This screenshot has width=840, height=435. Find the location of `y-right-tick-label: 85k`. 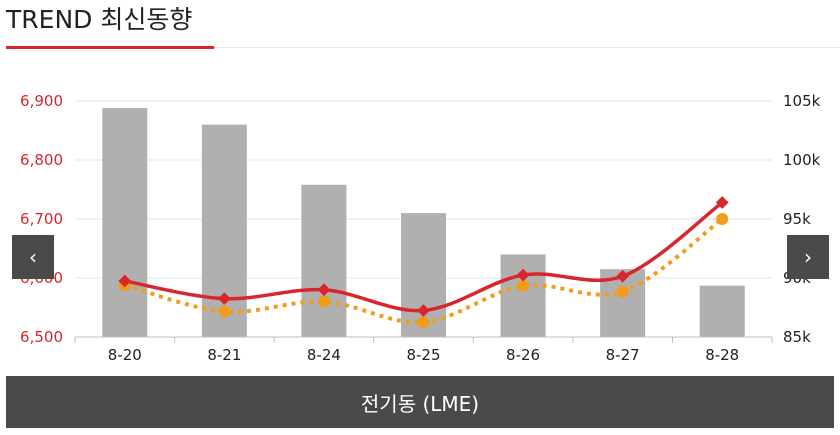

y-right-tick-label: 85k is located at coordinates (797, 337).